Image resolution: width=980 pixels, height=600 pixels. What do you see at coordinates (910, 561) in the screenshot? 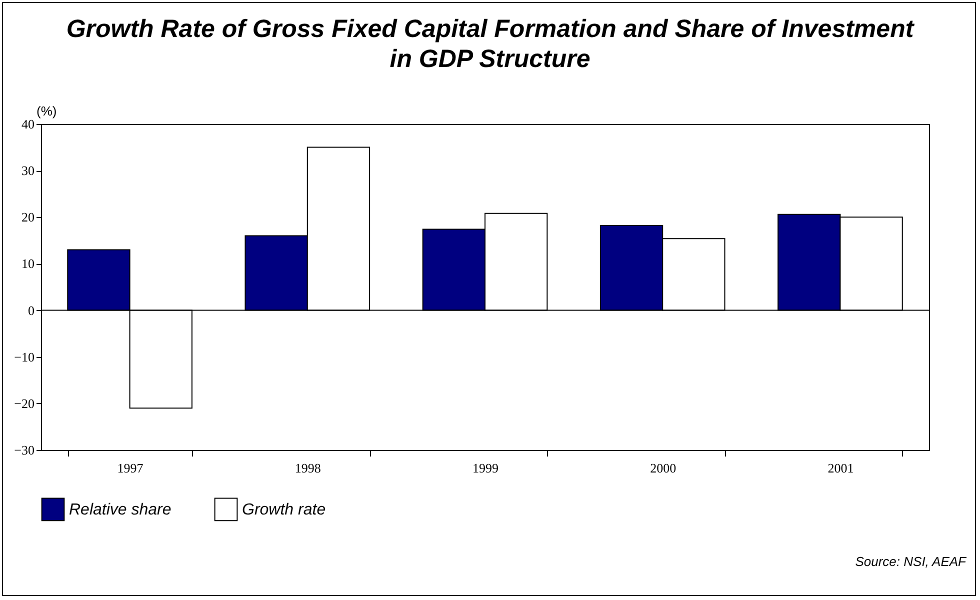
I see `source-note: Source: NSI, AEAF` at bounding box center [910, 561].